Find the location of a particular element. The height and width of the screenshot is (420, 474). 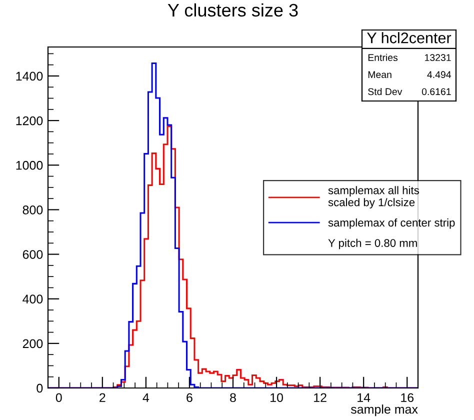

x-tick-label: 0 is located at coordinates (59, 397).